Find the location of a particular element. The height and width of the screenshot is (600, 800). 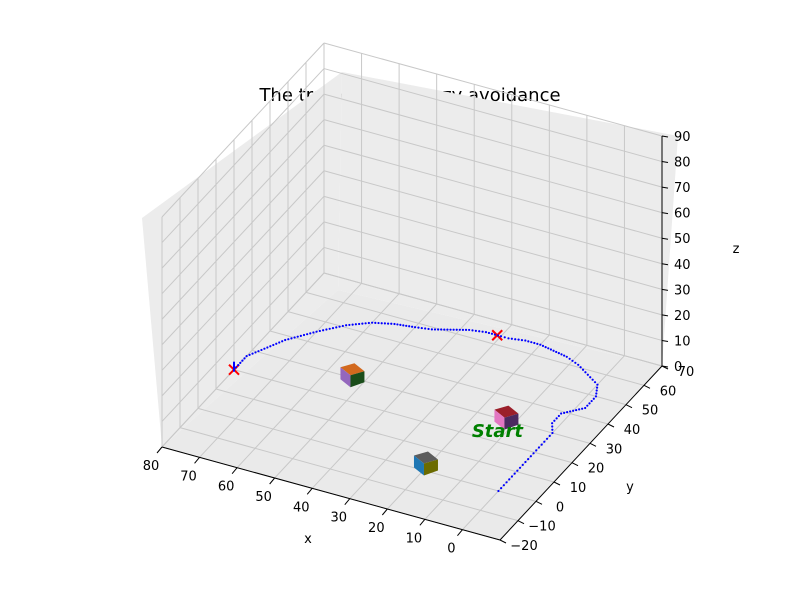

trajectory is located at coordinates (416, 407).